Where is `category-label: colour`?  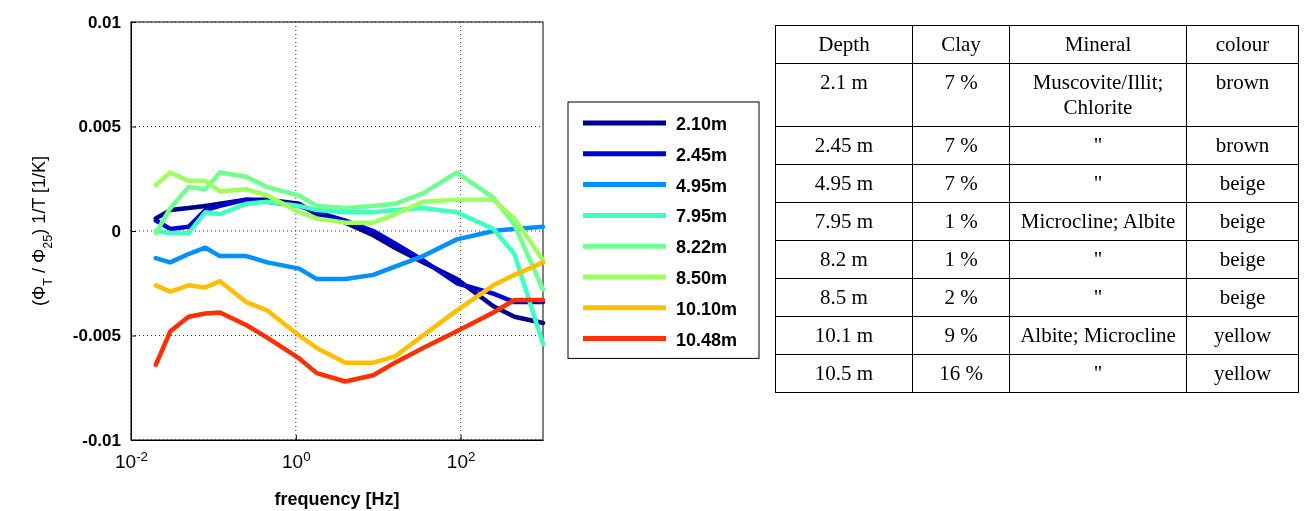
category-label: colour is located at coordinates (1242, 44).